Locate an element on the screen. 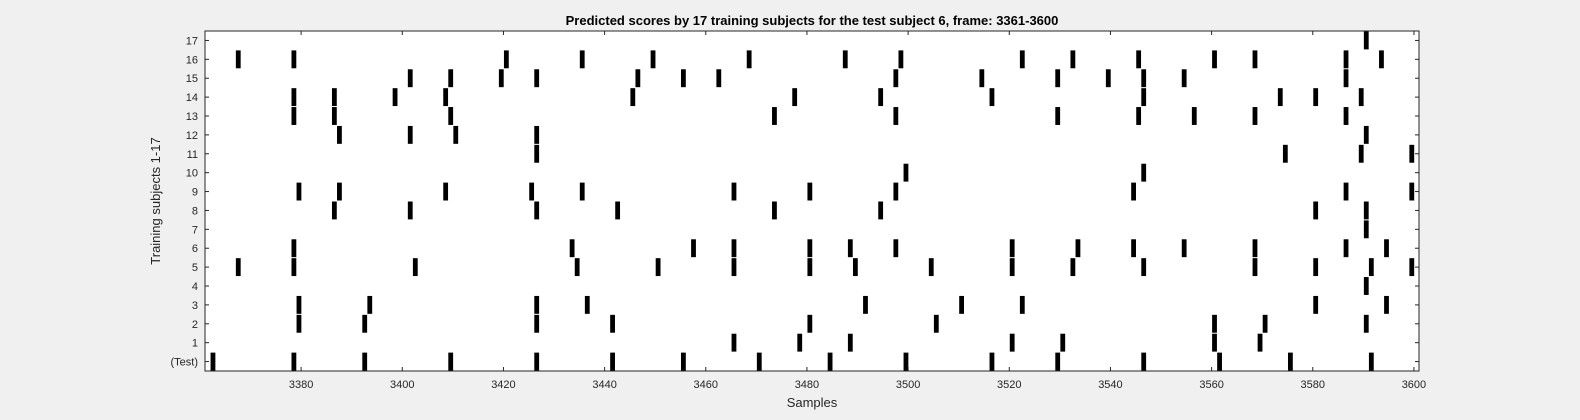 The height and width of the screenshot is (420, 1580). x-tick-label: 3480 is located at coordinates (807, 385).